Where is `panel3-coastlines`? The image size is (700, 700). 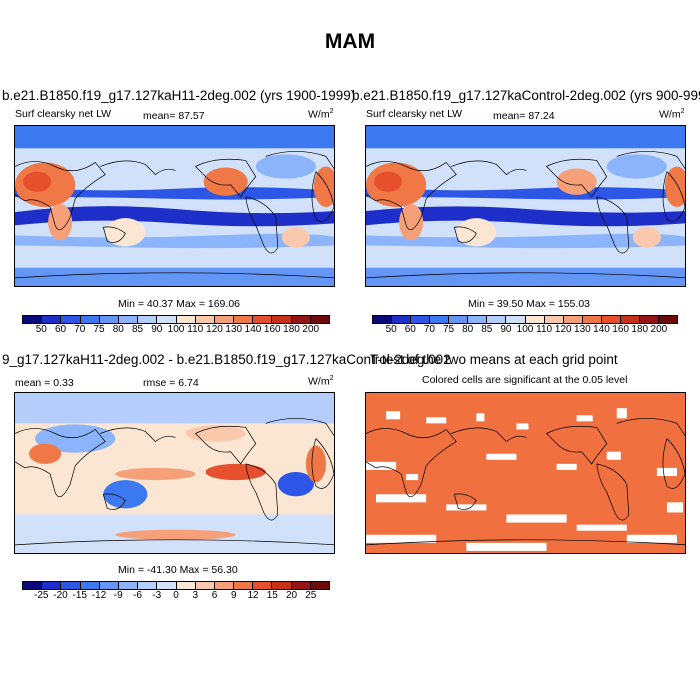
panel3-coastlines is located at coordinates (174, 481).